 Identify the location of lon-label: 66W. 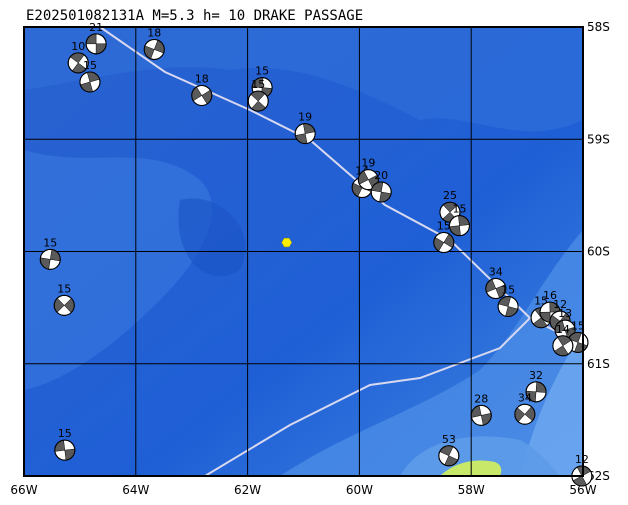
(23, 490).